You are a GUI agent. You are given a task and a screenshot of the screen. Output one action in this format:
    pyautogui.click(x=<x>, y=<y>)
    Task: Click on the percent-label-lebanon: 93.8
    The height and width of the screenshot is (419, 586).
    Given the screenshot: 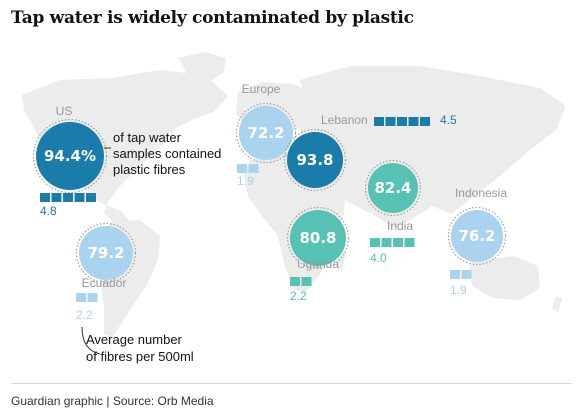 What is the action you would take?
    pyautogui.click(x=314, y=160)
    